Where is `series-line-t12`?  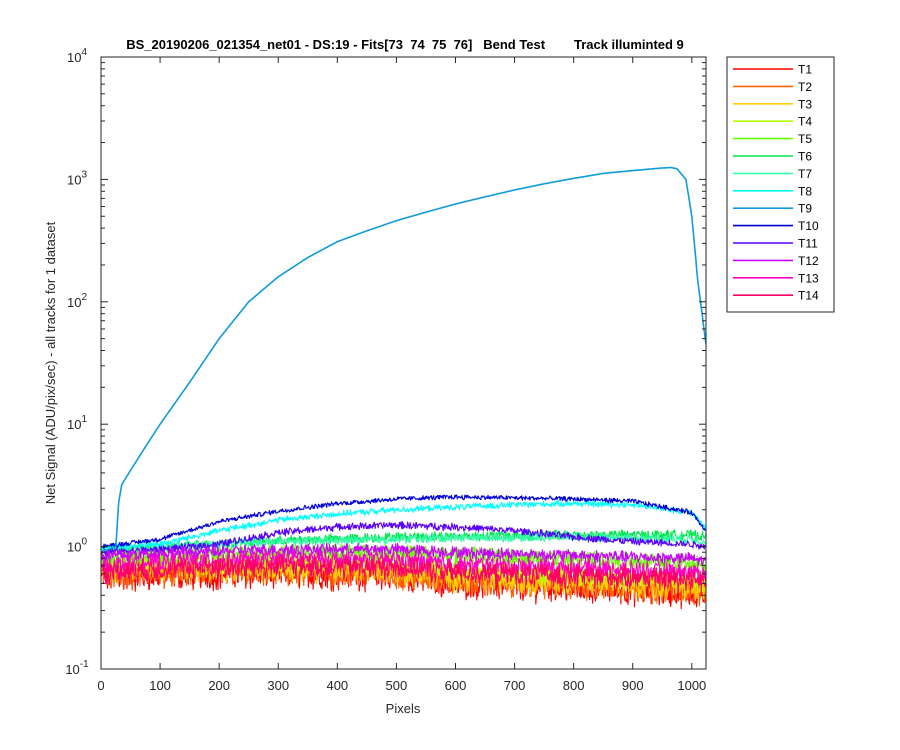
series-line-t12 is located at coordinates (403, 554).